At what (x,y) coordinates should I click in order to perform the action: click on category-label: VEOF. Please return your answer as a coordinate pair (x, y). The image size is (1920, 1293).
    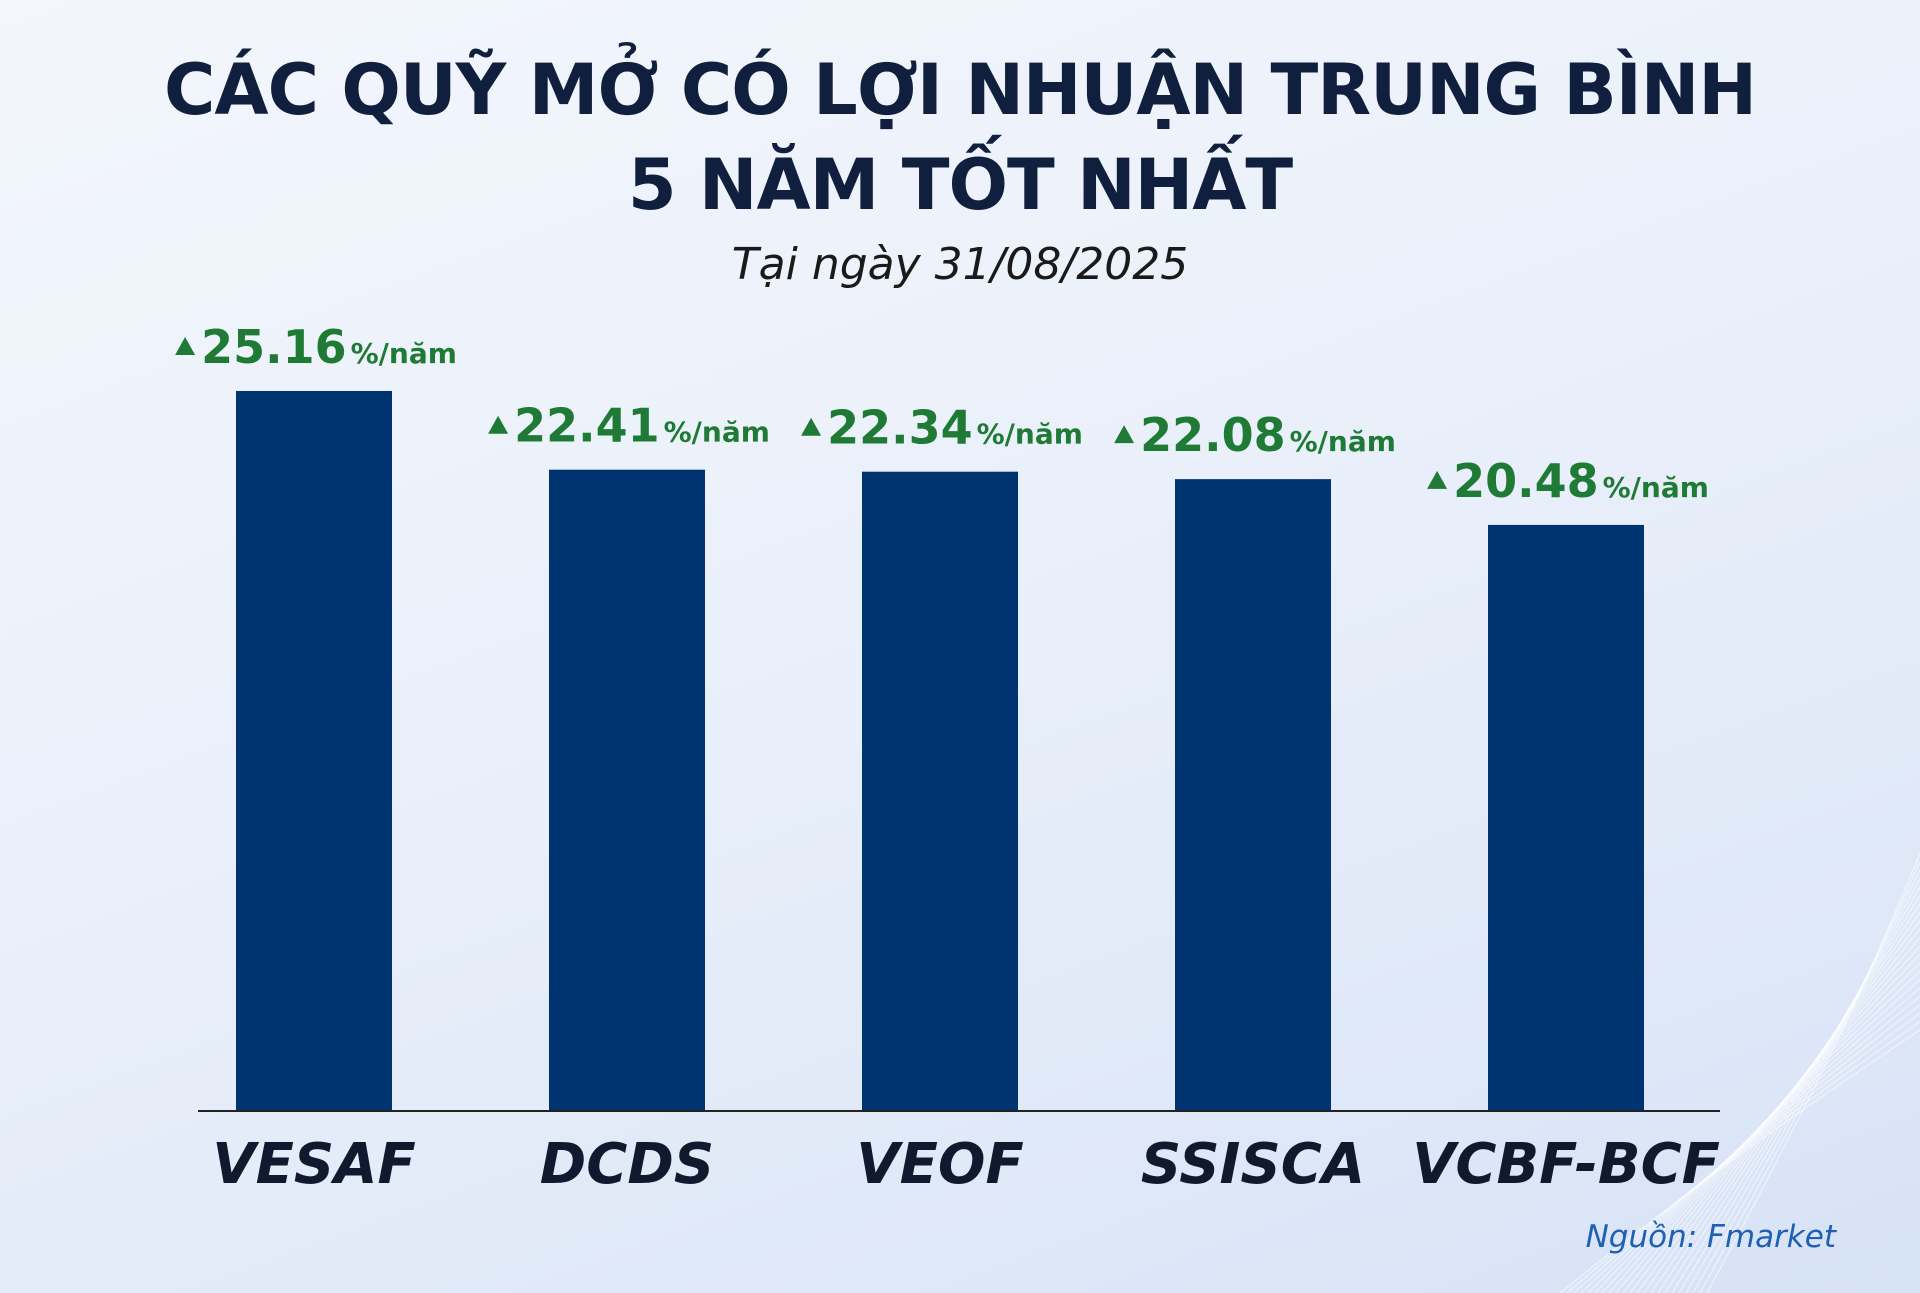
    Looking at the image, I should click on (939, 1164).